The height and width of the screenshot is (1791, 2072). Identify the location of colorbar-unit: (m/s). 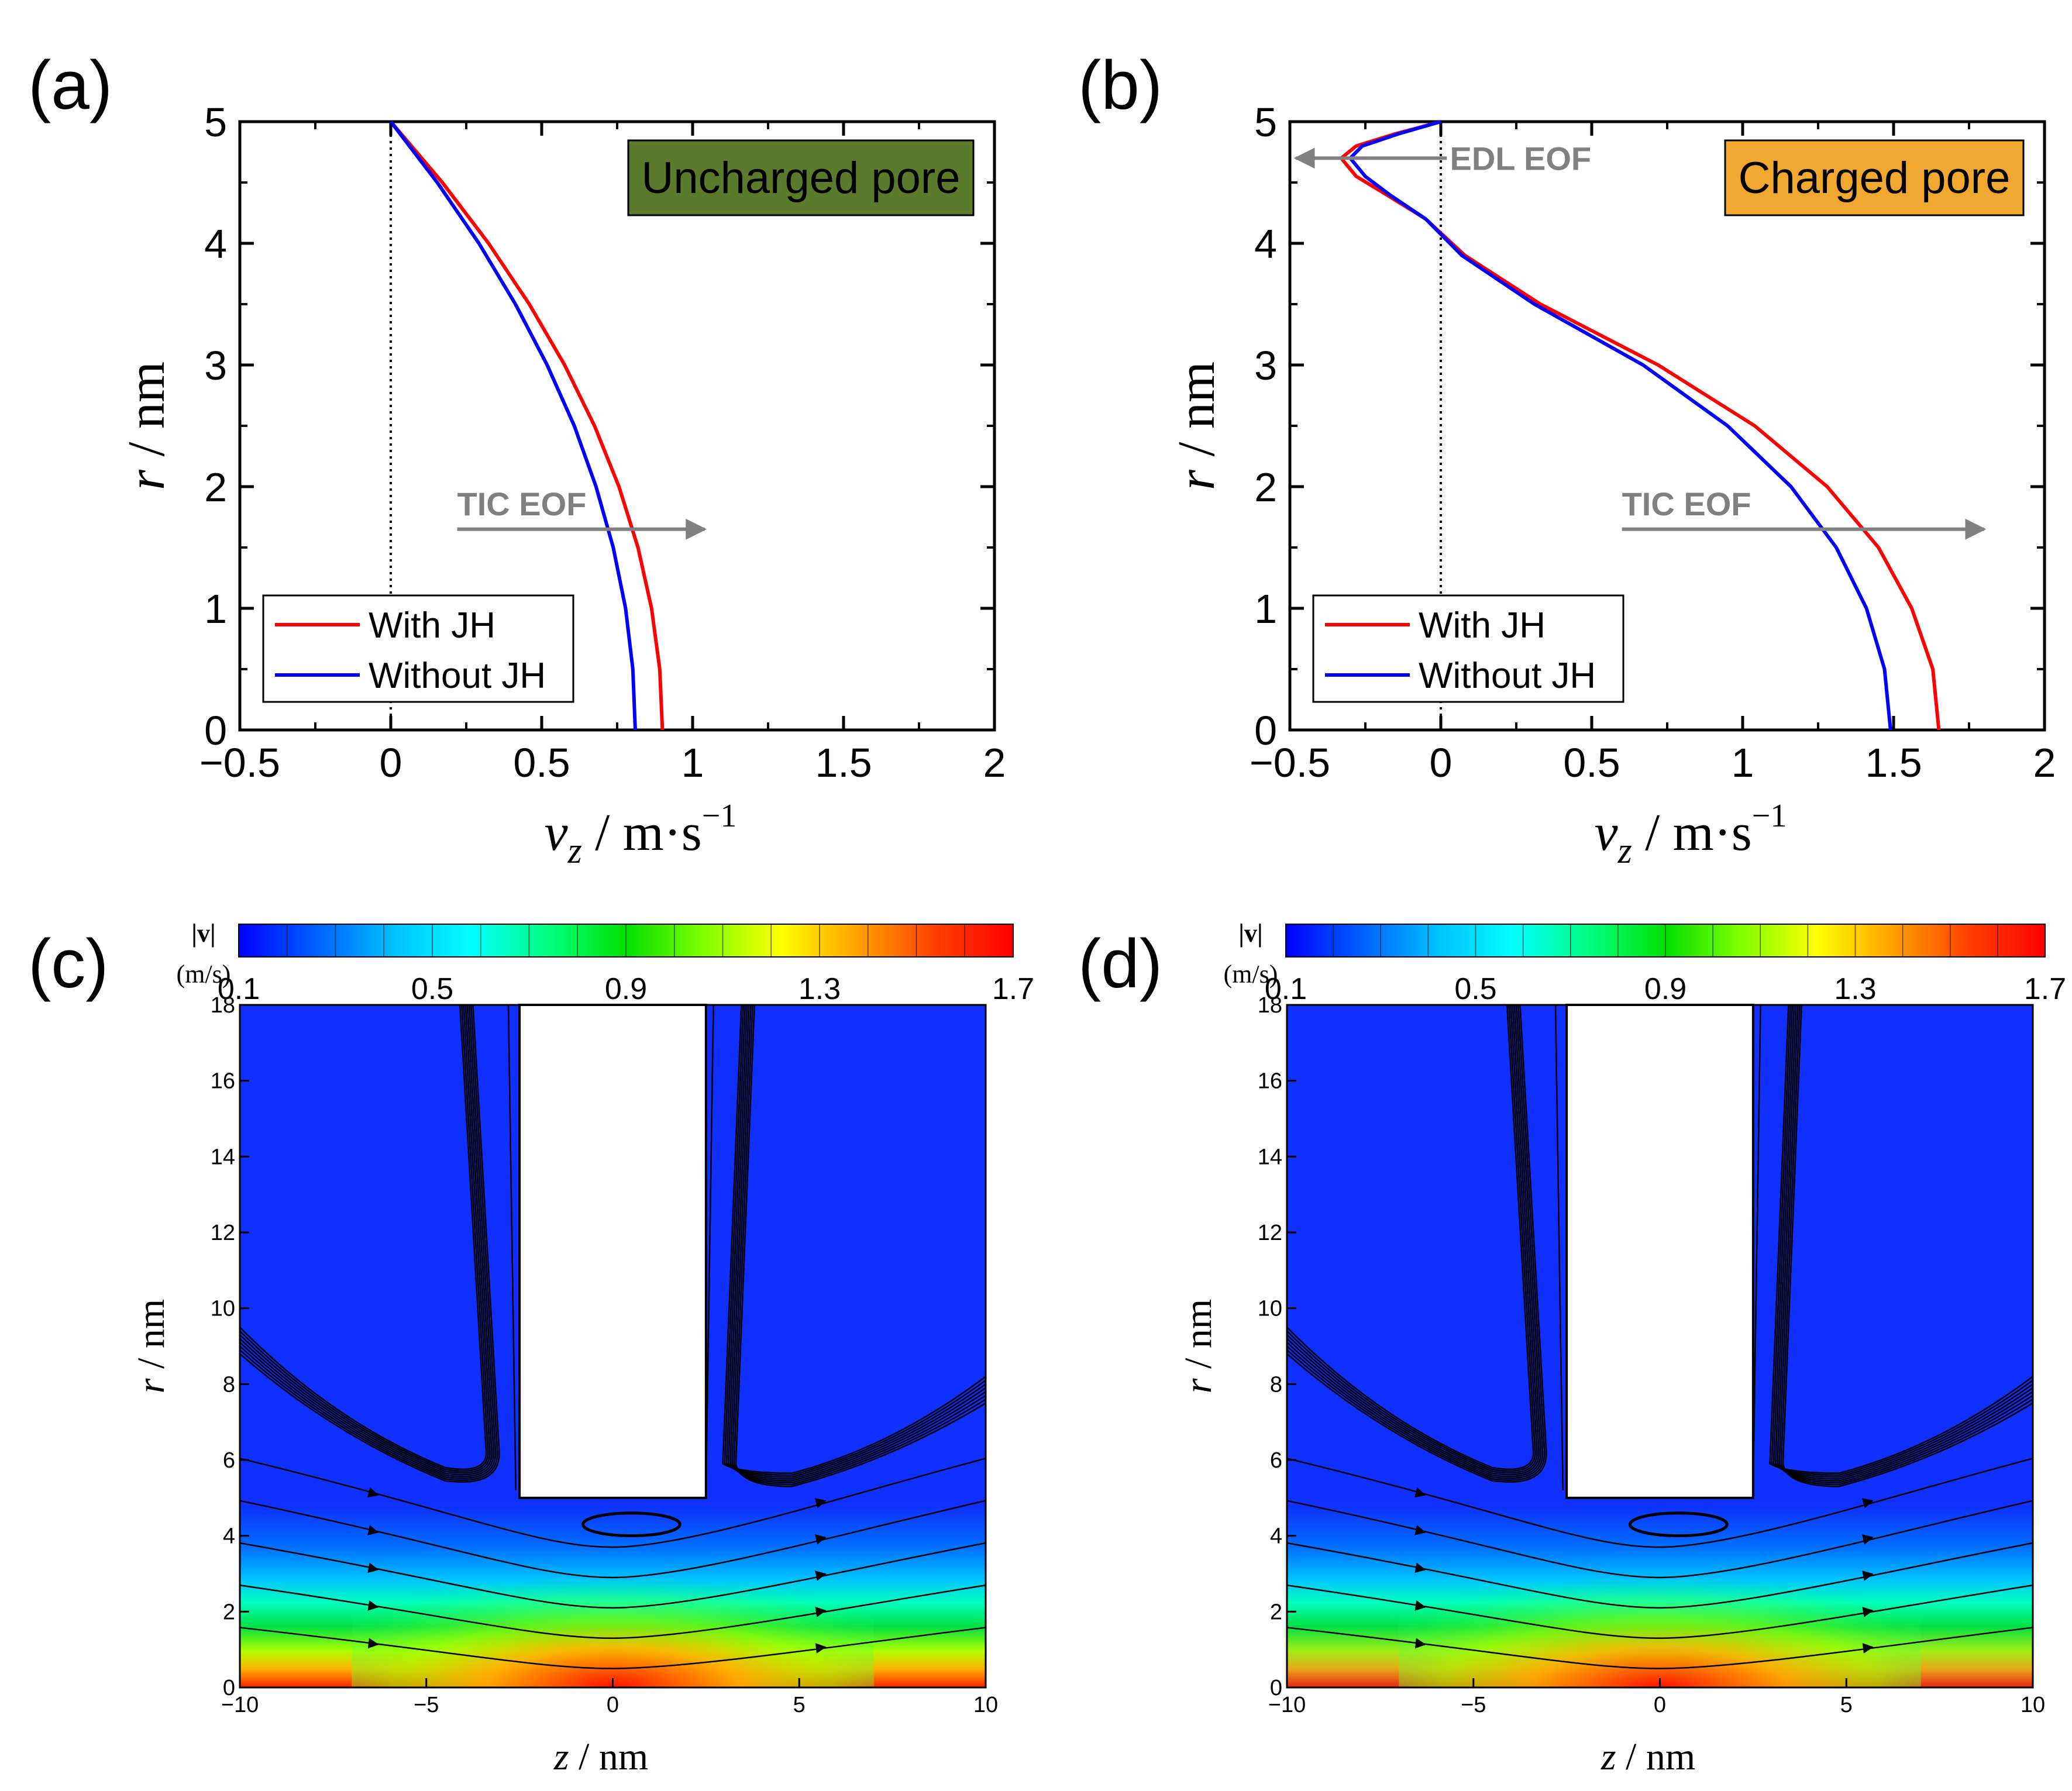
(204, 974).